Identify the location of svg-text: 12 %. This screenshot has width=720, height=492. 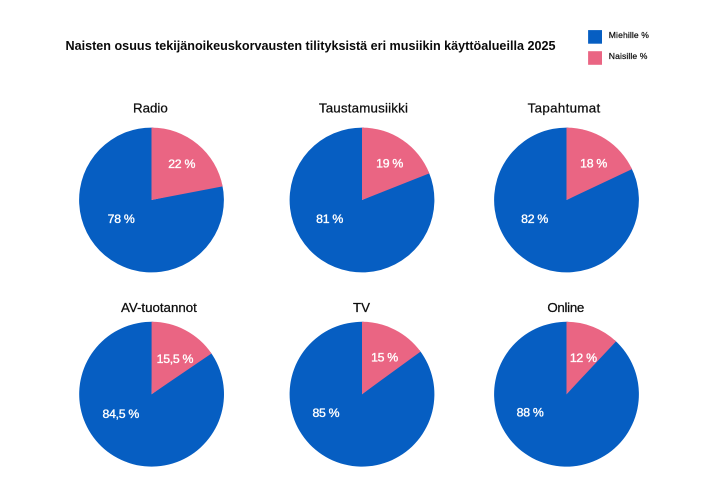
(583, 358).